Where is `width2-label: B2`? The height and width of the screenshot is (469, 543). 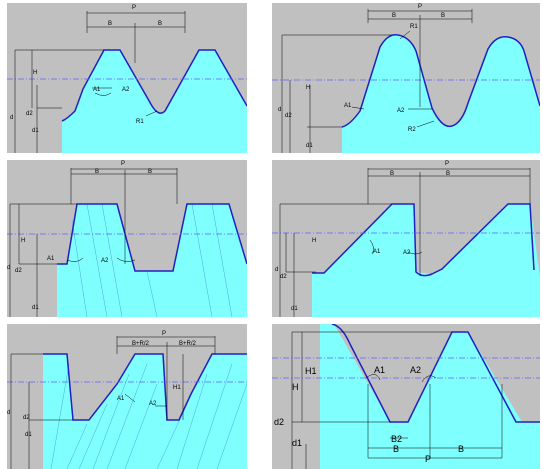
width2-label: B2 is located at coordinates (397, 439).